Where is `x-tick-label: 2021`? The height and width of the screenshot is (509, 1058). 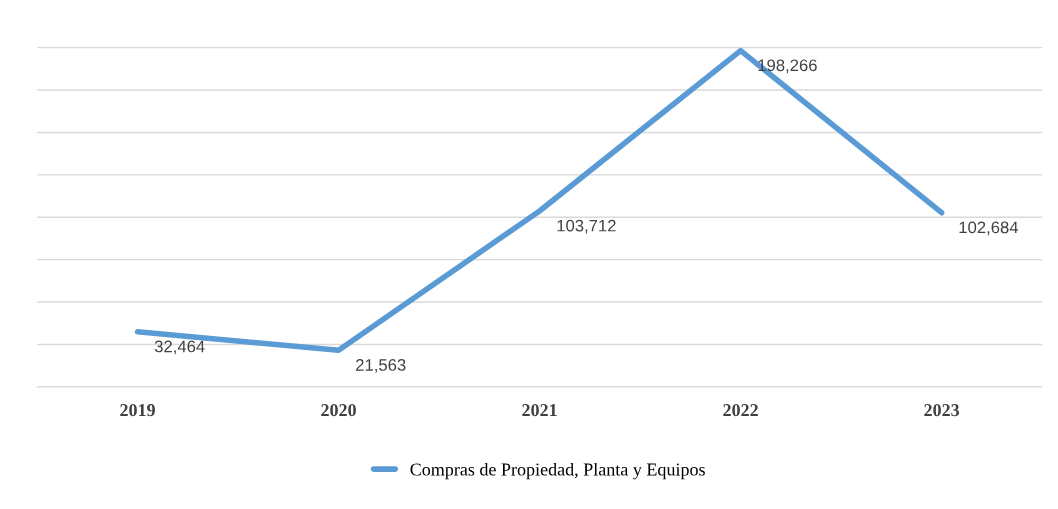
x-tick-label: 2021 is located at coordinates (539, 410).